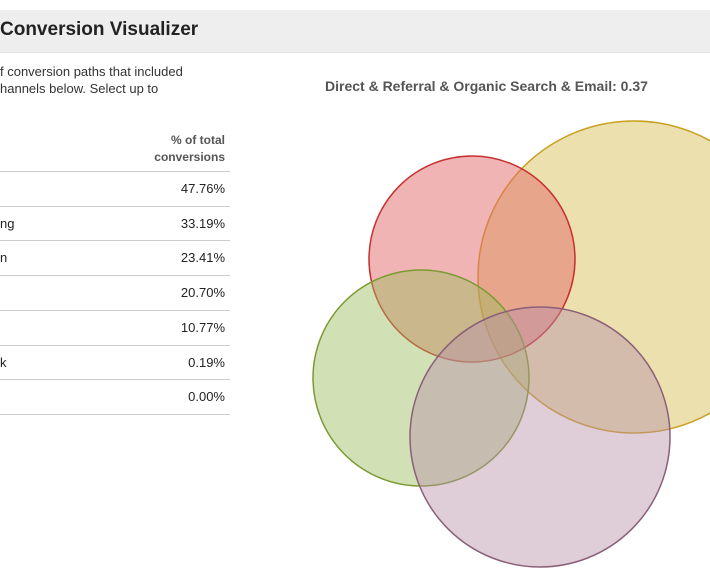  I want to click on page-title: Conversion Visualizer, so click(99, 29).